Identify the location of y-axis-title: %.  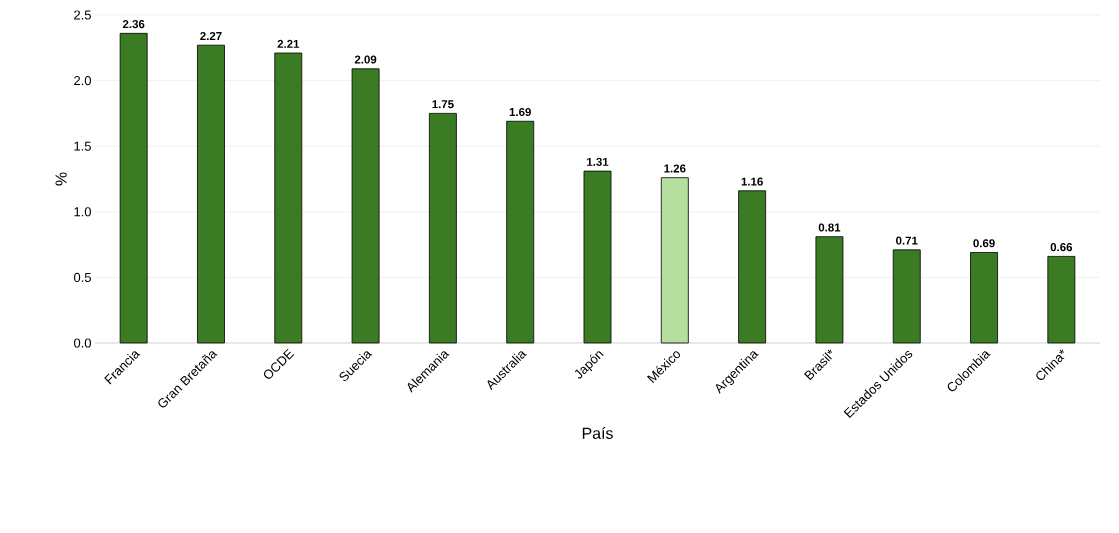
(61, 179).